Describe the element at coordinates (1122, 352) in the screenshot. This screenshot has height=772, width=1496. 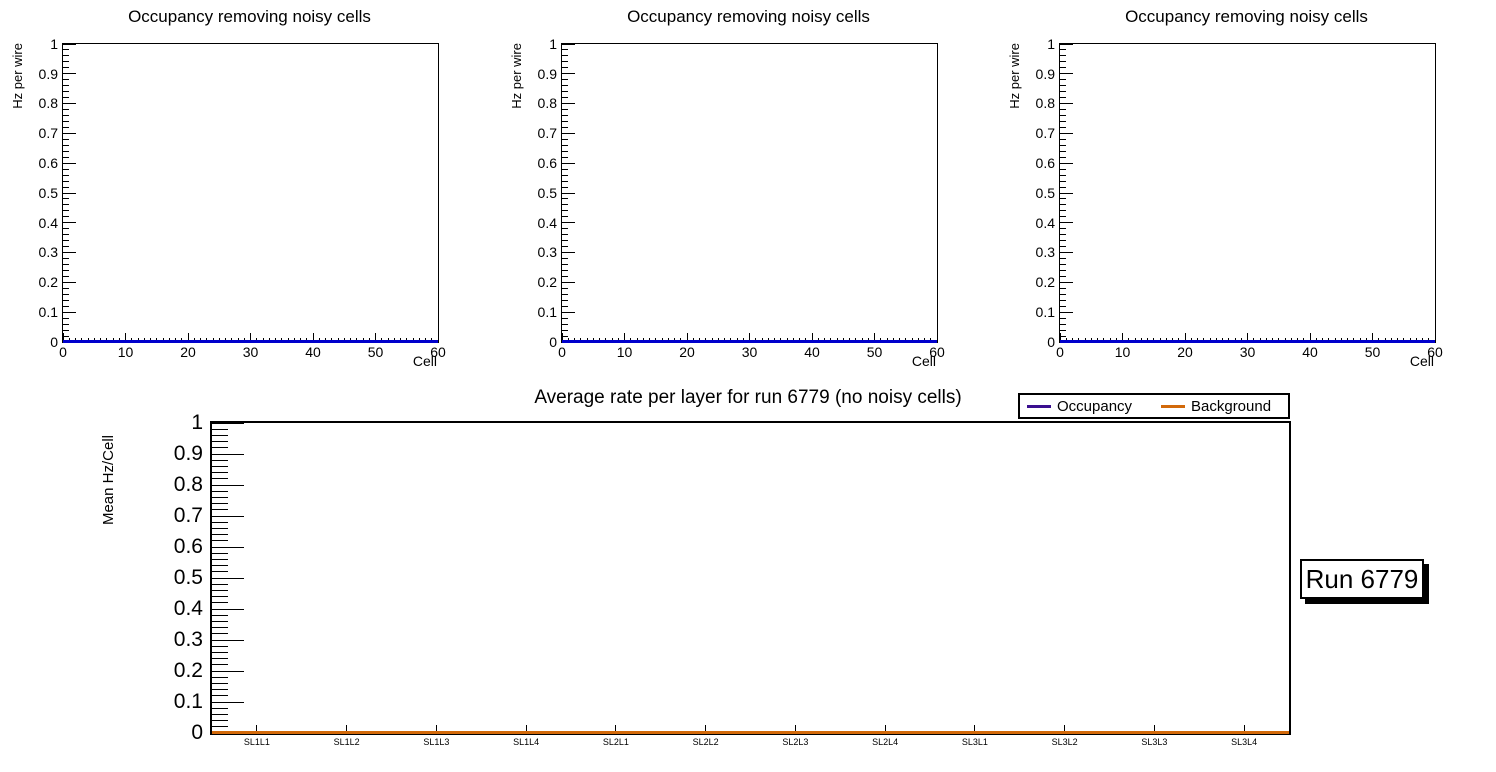
I see `x-axis-tick-label: 10` at that location.